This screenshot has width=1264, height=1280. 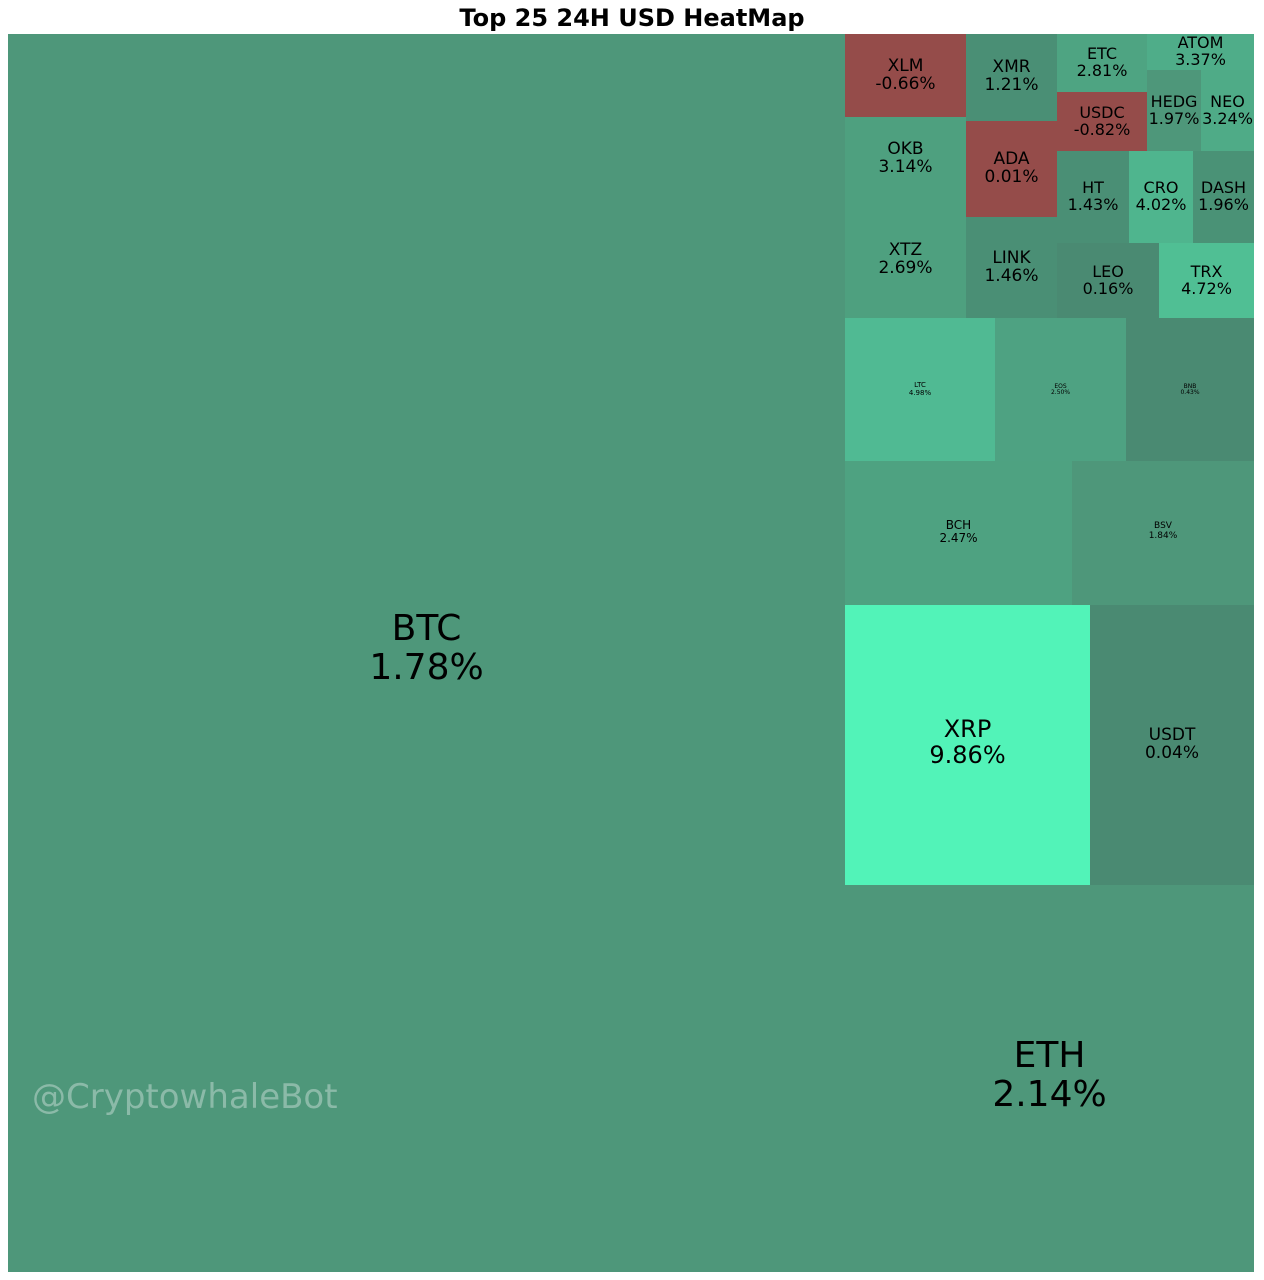 I want to click on cell-change: 1.21%, so click(x=1011, y=84).